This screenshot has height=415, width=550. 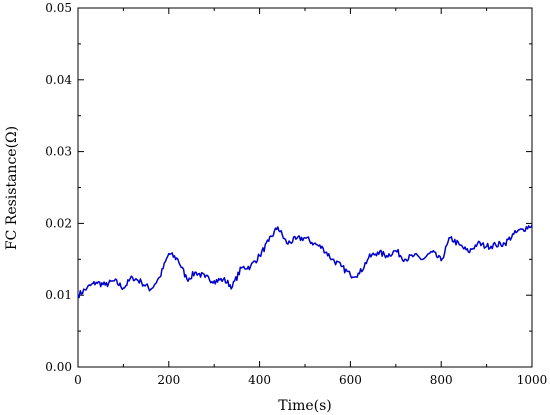 What do you see at coordinates (350, 380) in the screenshot?
I see `x-tick-label: 600` at bounding box center [350, 380].